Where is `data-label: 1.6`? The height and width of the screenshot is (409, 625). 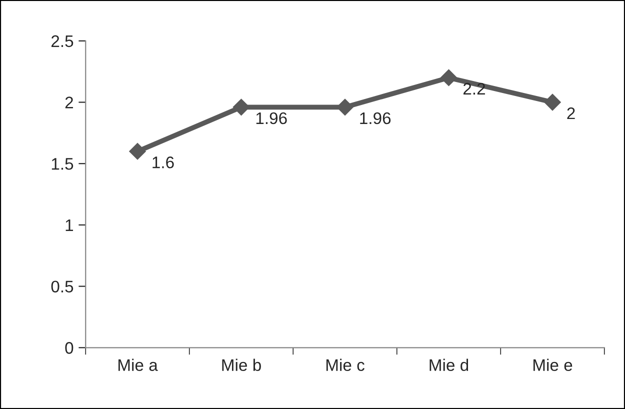 data-label: 1.6 is located at coordinates (163, 162).